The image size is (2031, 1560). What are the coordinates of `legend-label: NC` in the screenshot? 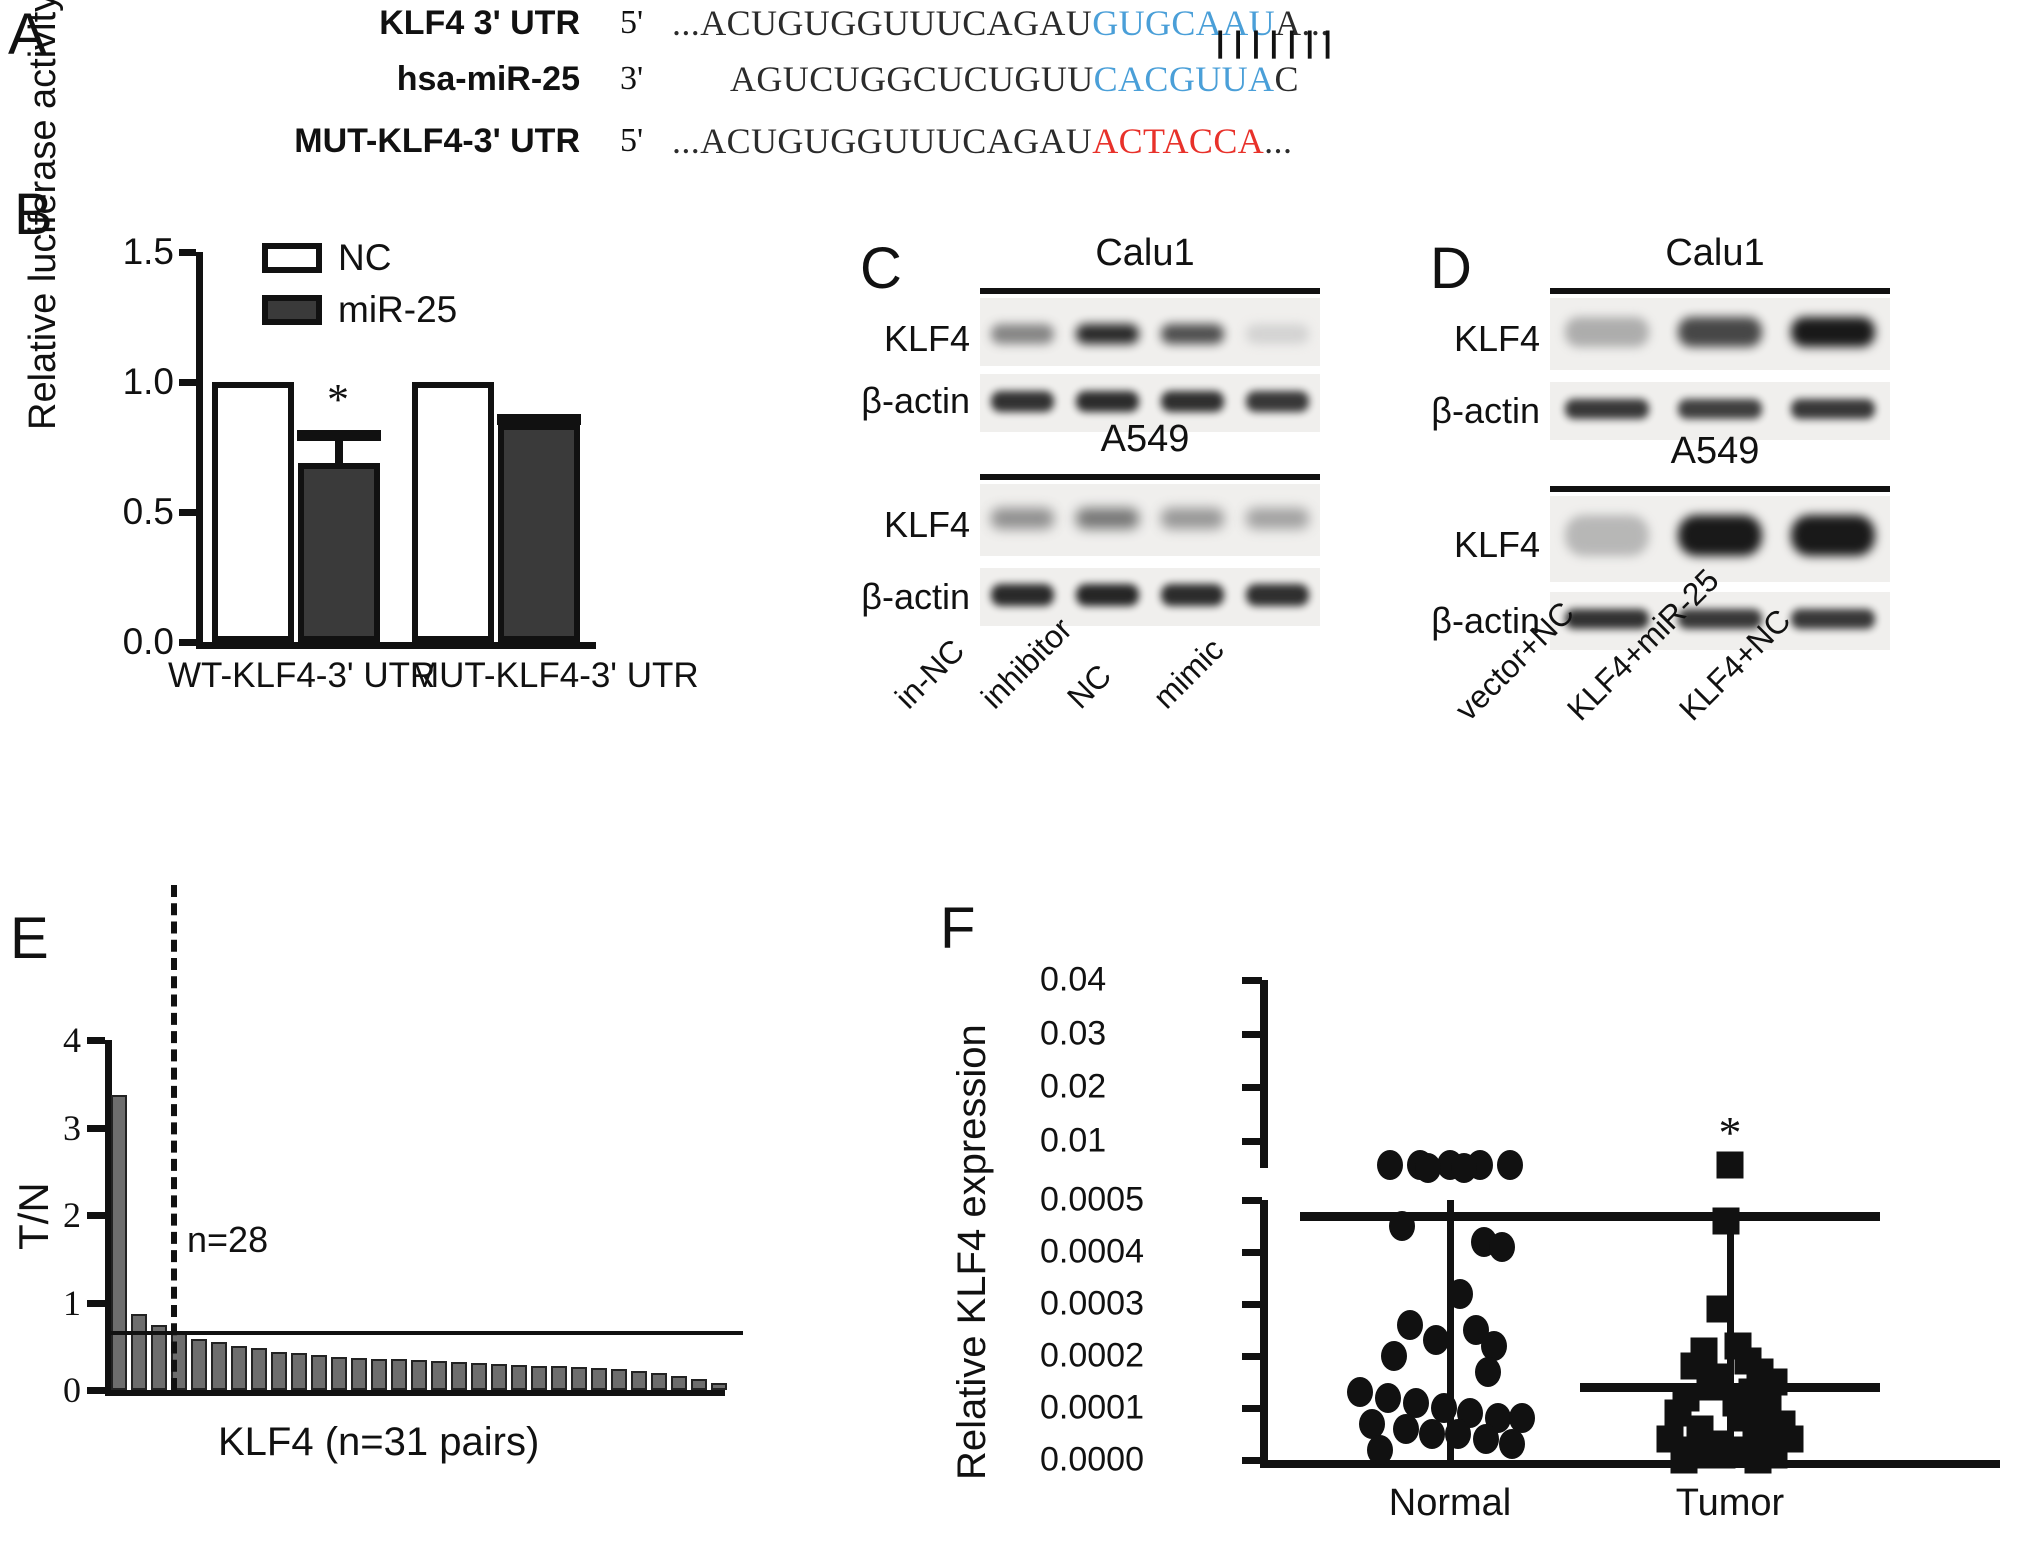 It's located at (365, 257).